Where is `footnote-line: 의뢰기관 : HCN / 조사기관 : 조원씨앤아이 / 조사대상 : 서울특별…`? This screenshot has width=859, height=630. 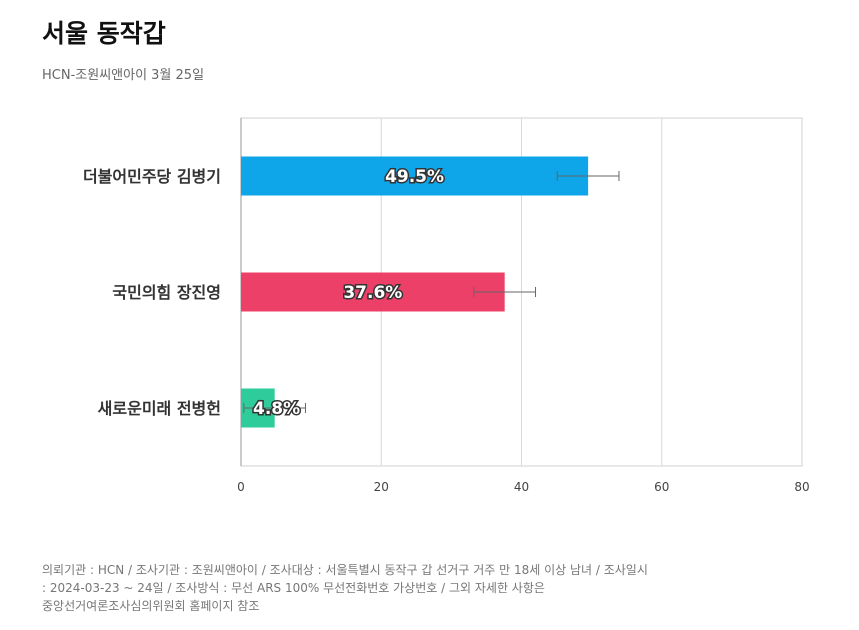
footnote-line: 의뢰기관 : HCN / 조사기관 : 조원씨앤아이 / 조사대상 : 서울특별… is located at coordinates (345, 570).